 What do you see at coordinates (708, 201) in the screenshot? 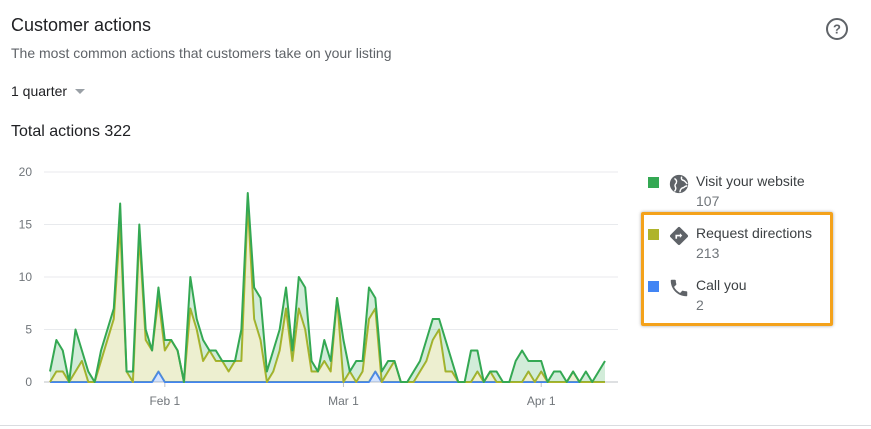
I see `legend-count: 107` at bounding box center [708, 201].